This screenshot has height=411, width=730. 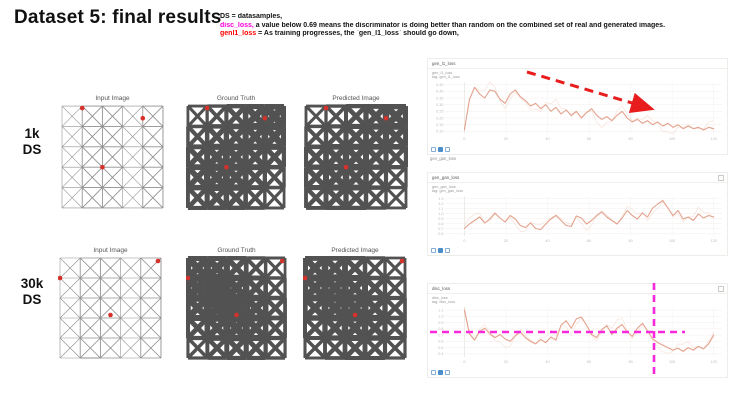 What do you see at coordinates (577, 299) in the screenshot?
I see `chart-subtitle: disc_loss tag: disc_loss` at bounding box center [577, 299].